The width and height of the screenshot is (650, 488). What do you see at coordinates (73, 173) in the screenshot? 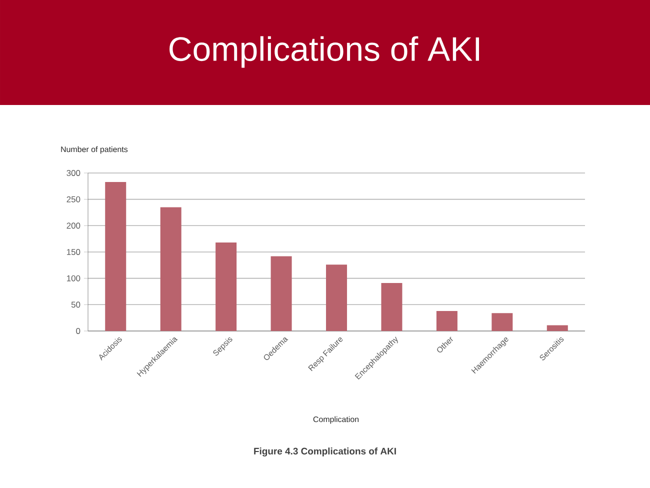
I see `y-tick-label: 300` at bounding box center [73, 173].